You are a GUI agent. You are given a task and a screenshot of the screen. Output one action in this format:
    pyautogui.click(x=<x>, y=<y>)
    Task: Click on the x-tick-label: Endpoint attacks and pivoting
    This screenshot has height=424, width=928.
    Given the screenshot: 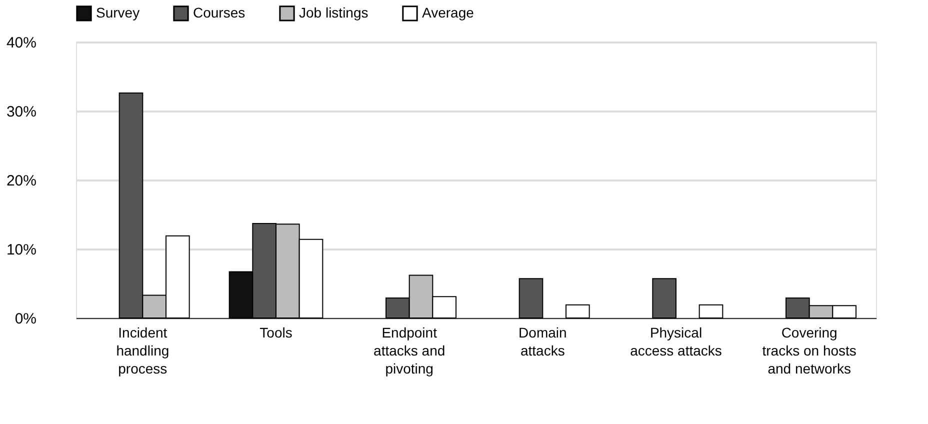 What is the action you would take?
    pyautogui.click(x=410, y=350)
    